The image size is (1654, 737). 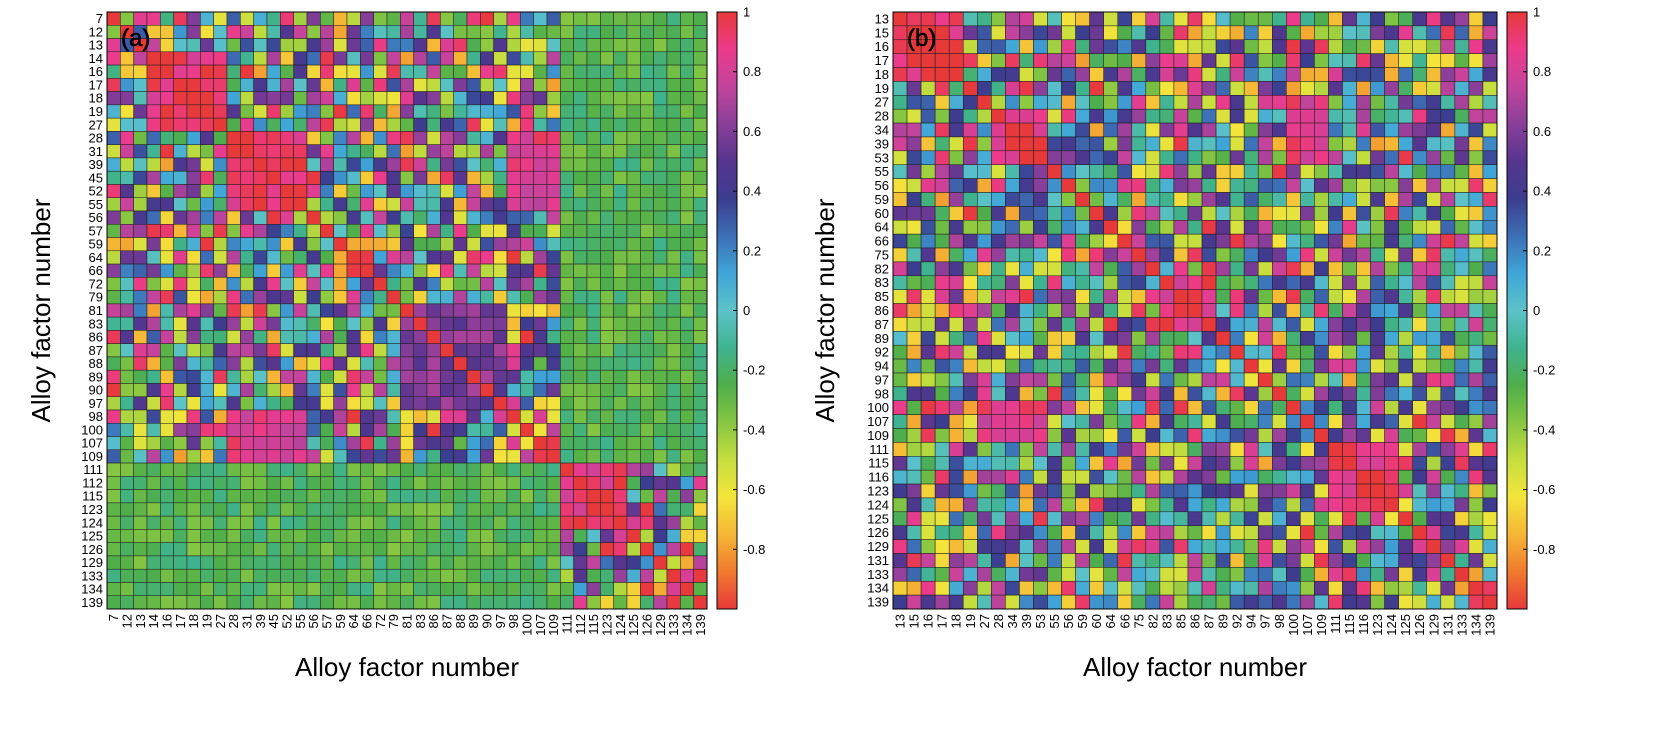 What do you see at coordinates (700, 625) in the screenshot?
I see `x-tick-label: 139` at bounding box center [700, 625].